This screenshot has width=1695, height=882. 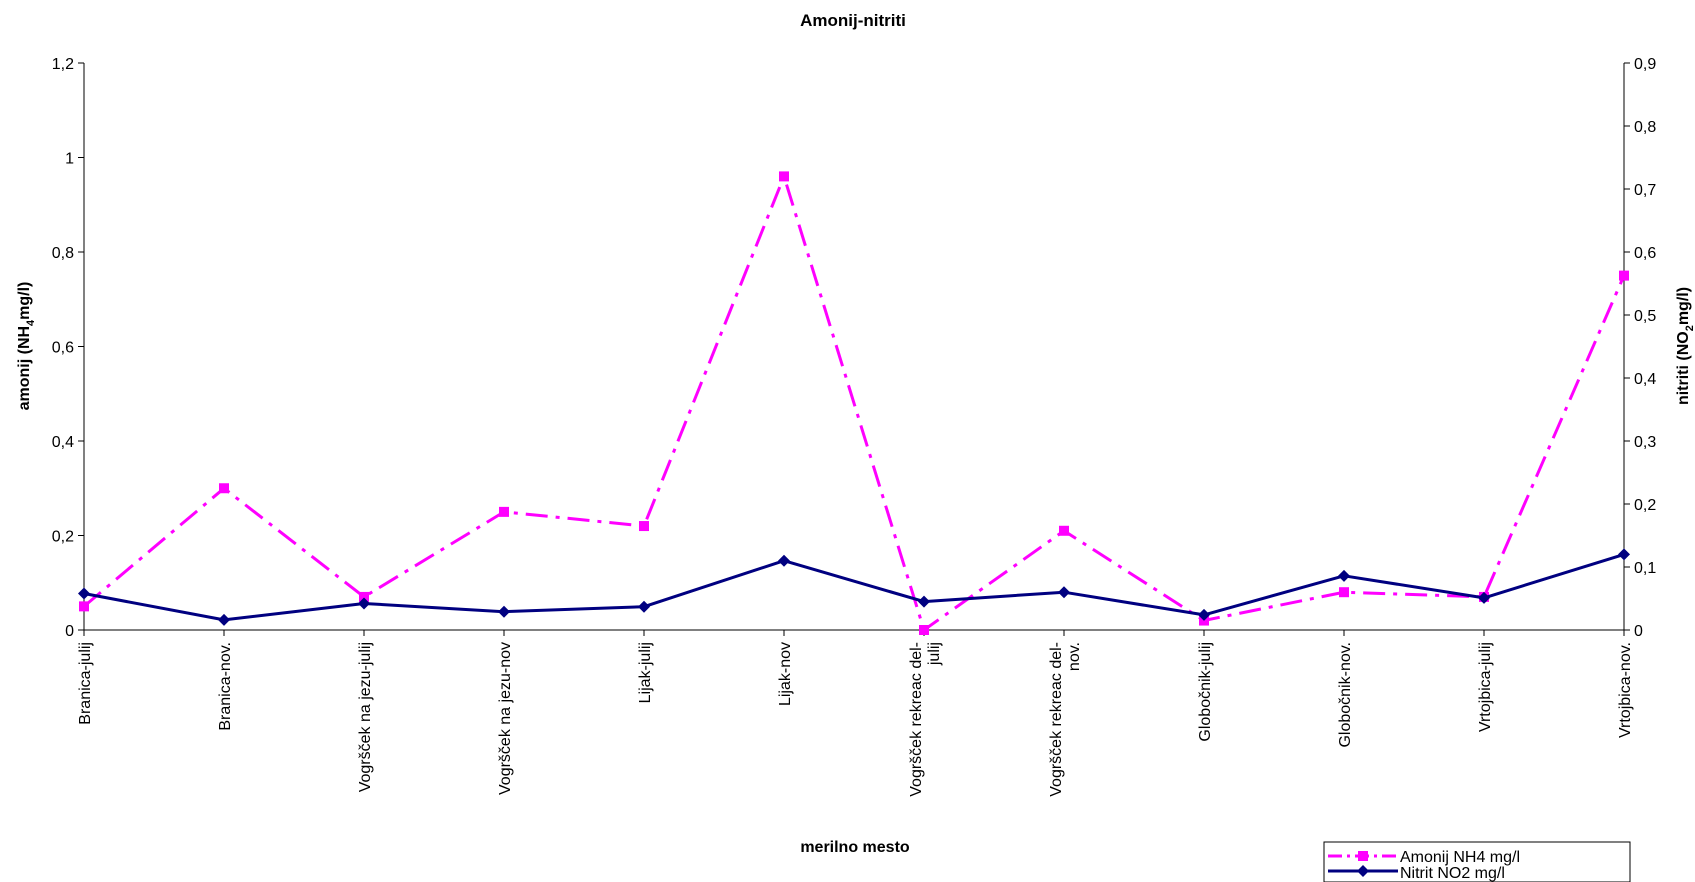 I want to click on right-y-tick-label: 0,6, so click(x=1645, y=253).